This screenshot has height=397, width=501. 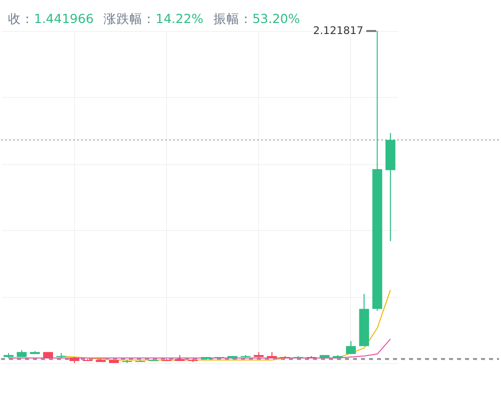 I want to click on annotation: 2.121817, so click(x=338, y=31).